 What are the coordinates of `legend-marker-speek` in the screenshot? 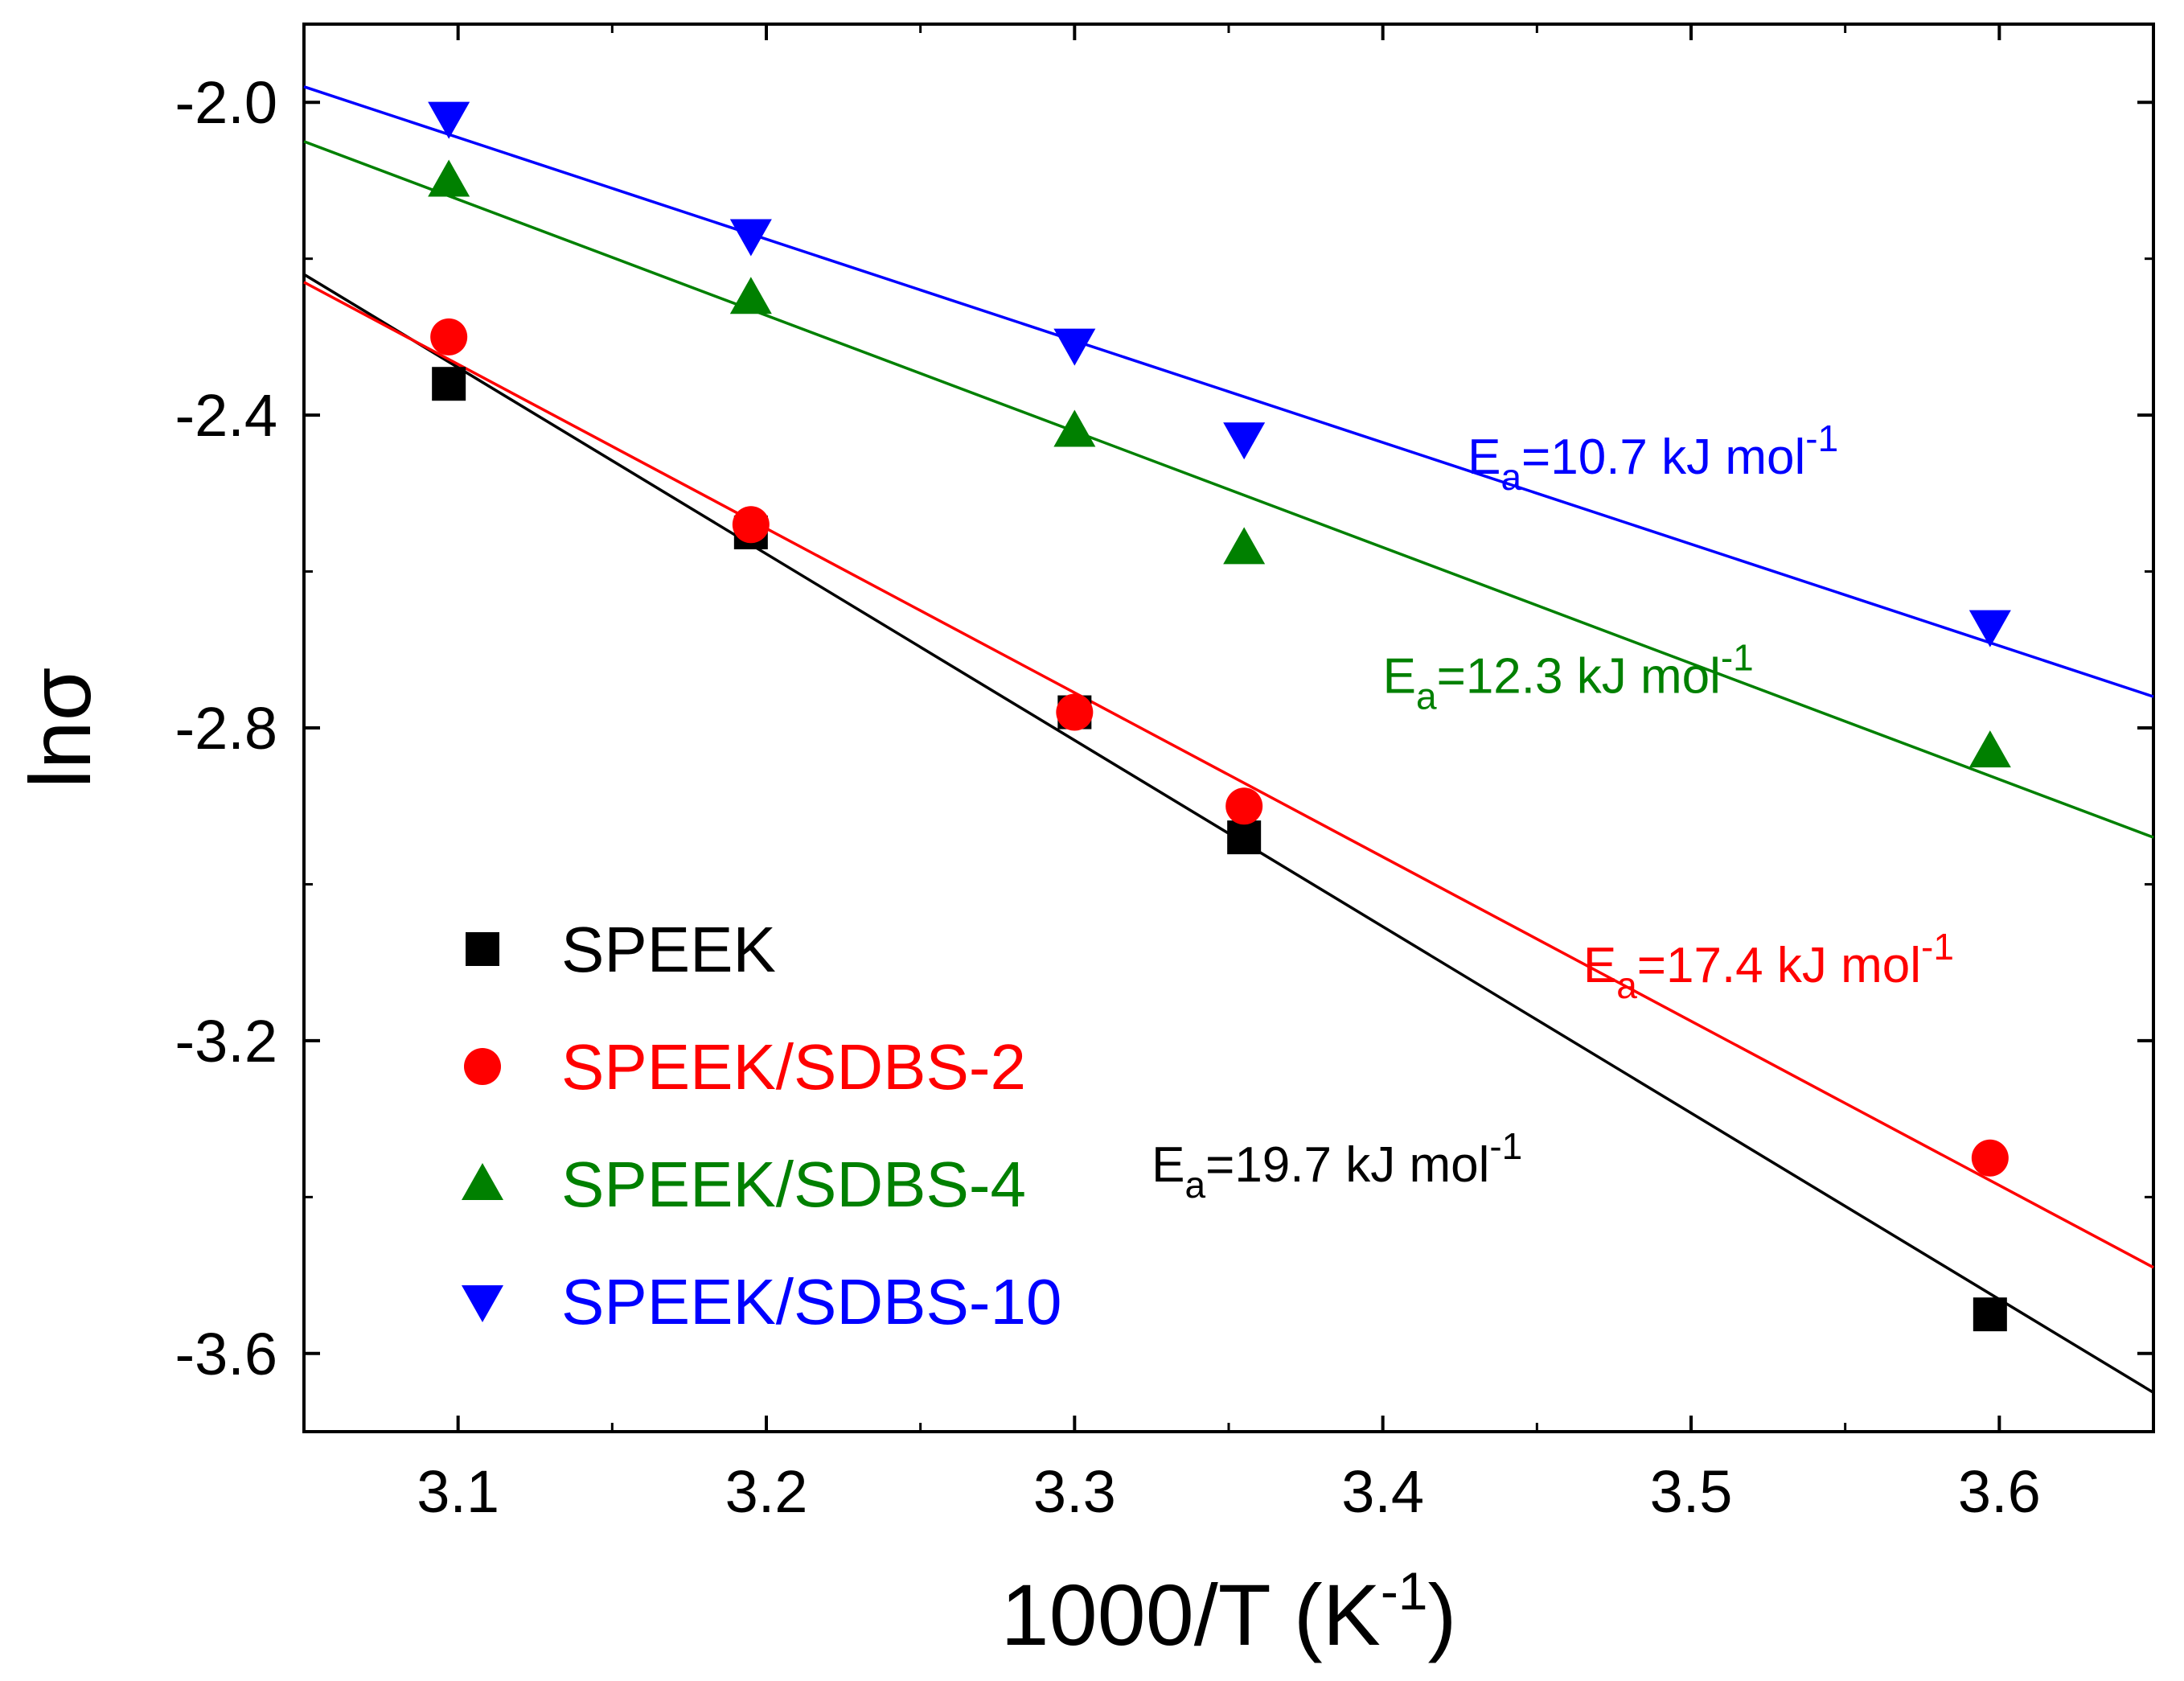 It's located at (482, 949).